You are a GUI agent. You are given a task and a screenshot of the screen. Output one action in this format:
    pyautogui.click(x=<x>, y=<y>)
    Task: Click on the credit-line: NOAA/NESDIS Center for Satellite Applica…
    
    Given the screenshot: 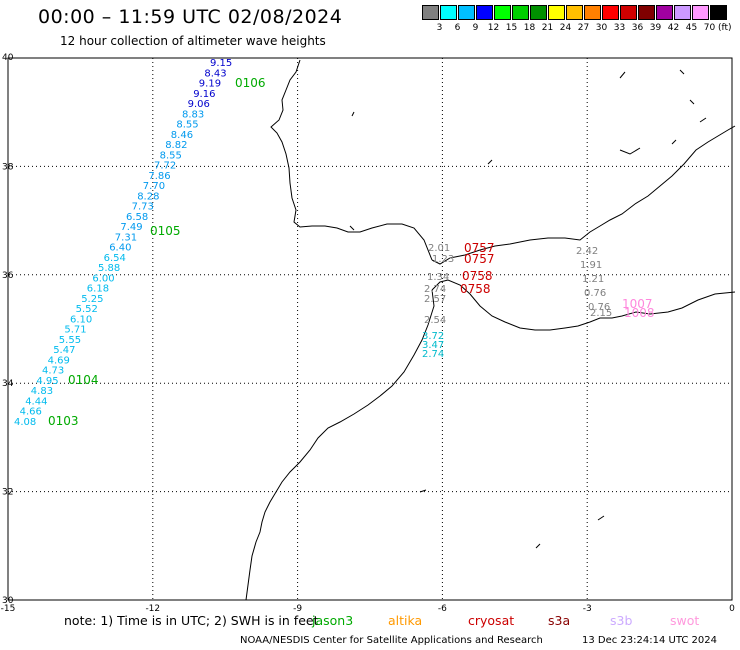 What is the action you would take?
    pyautogui.click(x=391, y=640)
    